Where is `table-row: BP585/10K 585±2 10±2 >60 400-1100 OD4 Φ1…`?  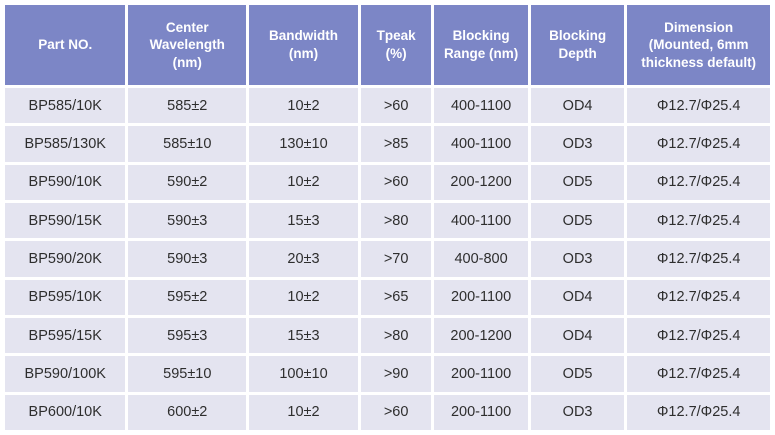
table-row: BP585/10K 585±2 10±2 >60 400-1100 OD4 Φ1… is located at coordinates (387, 106).